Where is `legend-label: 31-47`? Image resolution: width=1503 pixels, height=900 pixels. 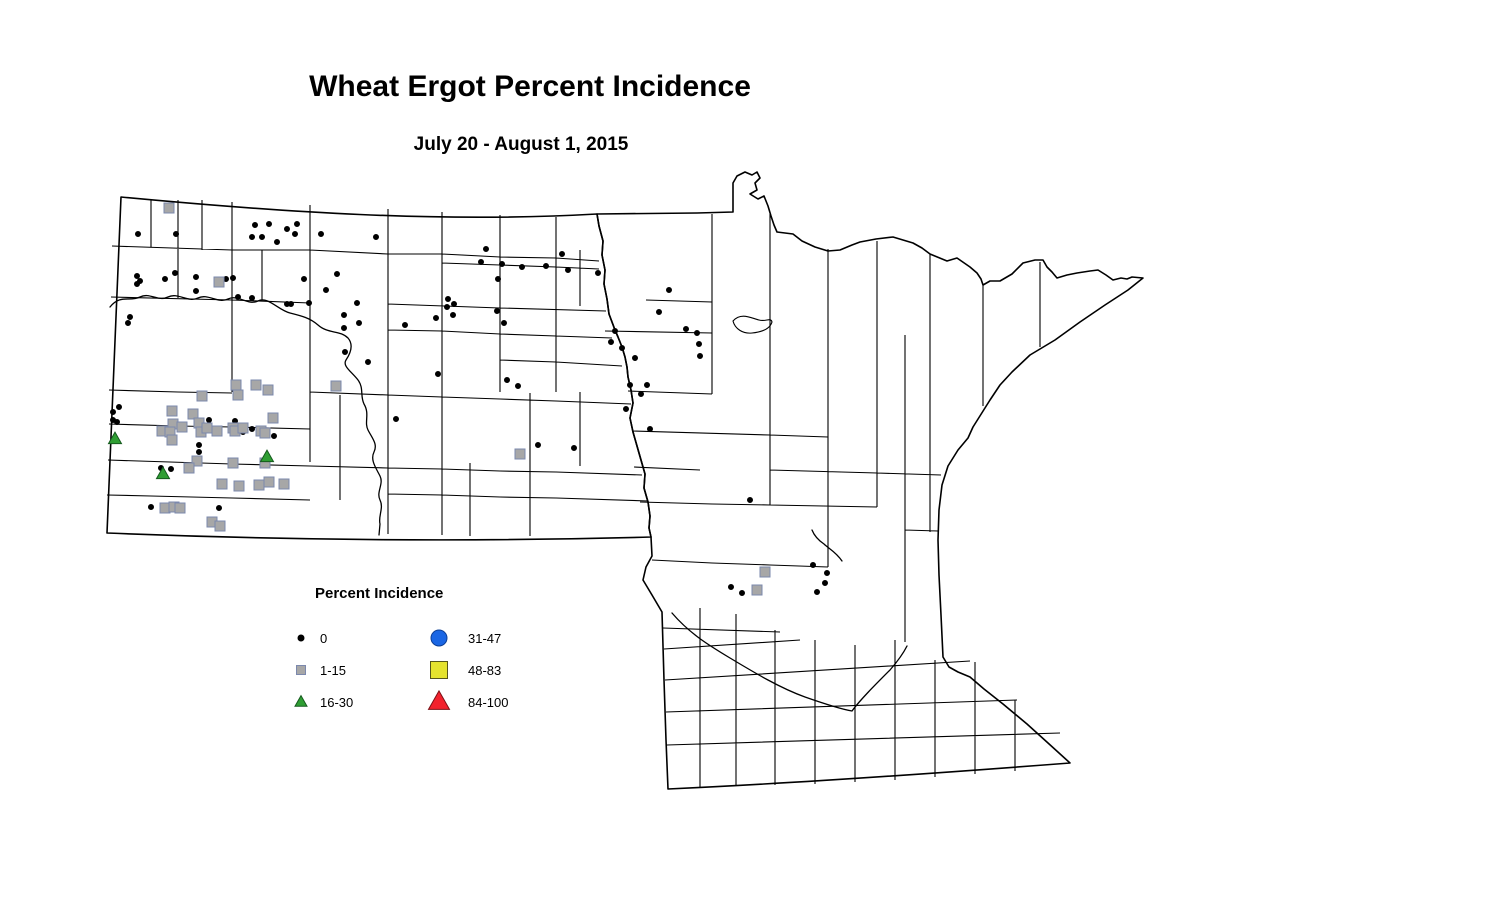 legend-label: 31-47 is located at coordinates (485, 638).